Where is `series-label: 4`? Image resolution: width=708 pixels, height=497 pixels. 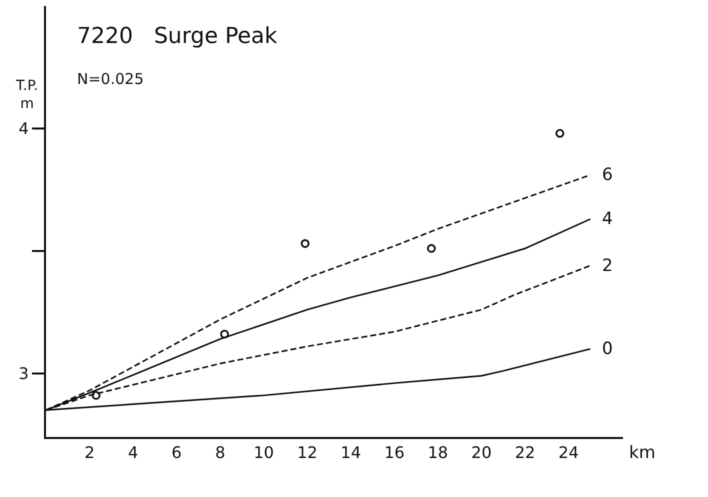 series-label: 4 is located at coordinates (607, 219).